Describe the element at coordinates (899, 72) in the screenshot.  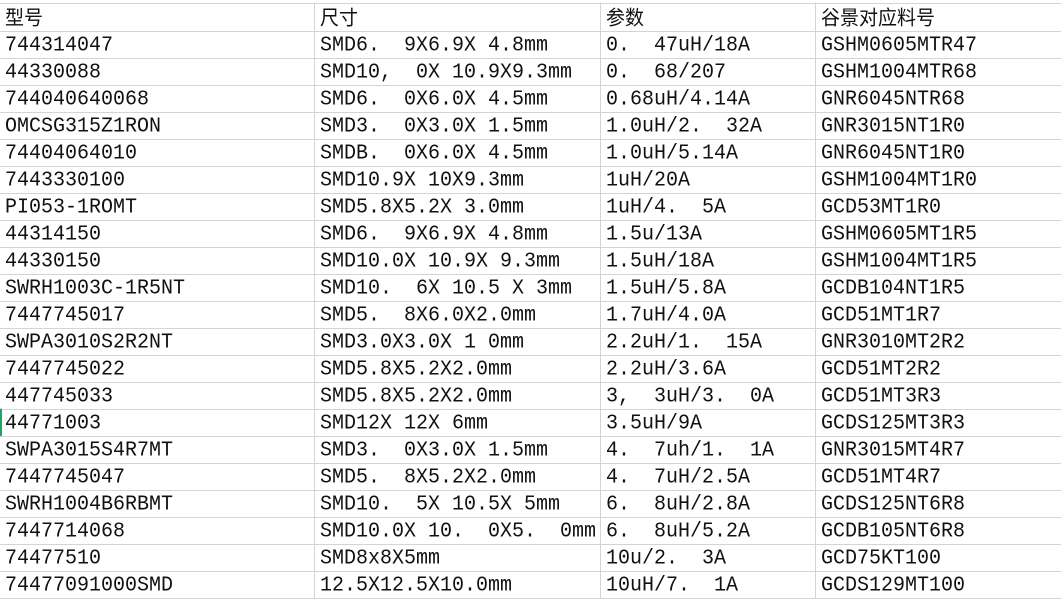
I see `cell-part-number: GSHM1004MTR68` at that location.